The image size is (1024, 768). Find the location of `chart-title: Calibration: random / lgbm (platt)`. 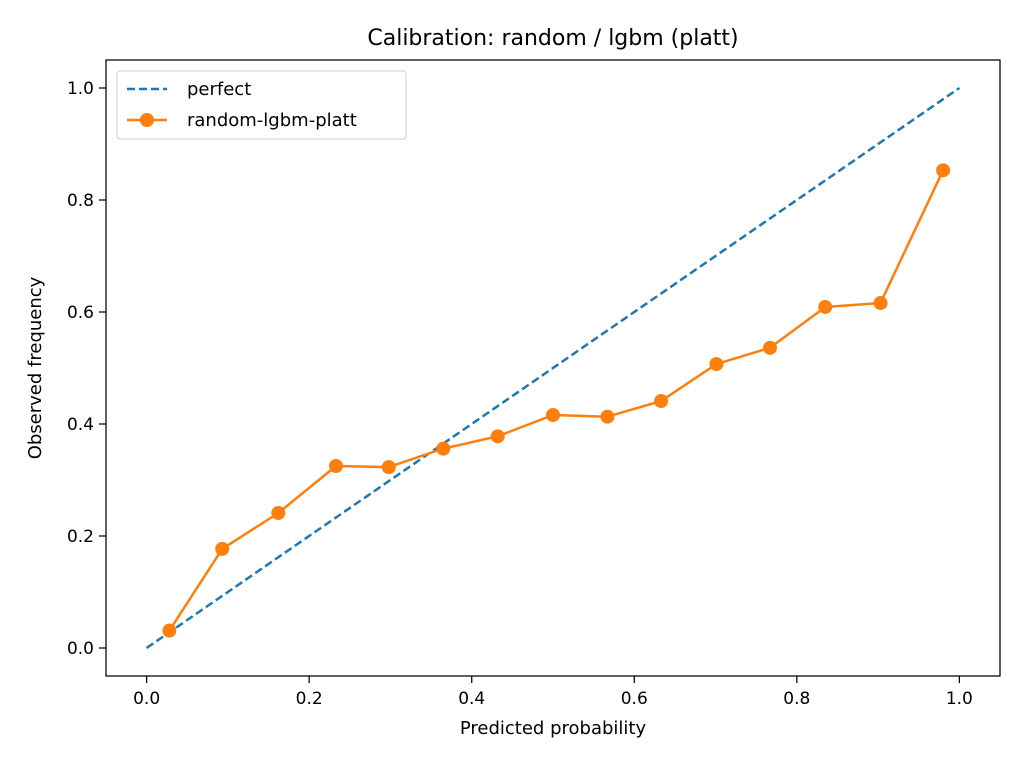

chart-title: Calibration: random / lgbm (platt) is located at coordinates (552, 38).